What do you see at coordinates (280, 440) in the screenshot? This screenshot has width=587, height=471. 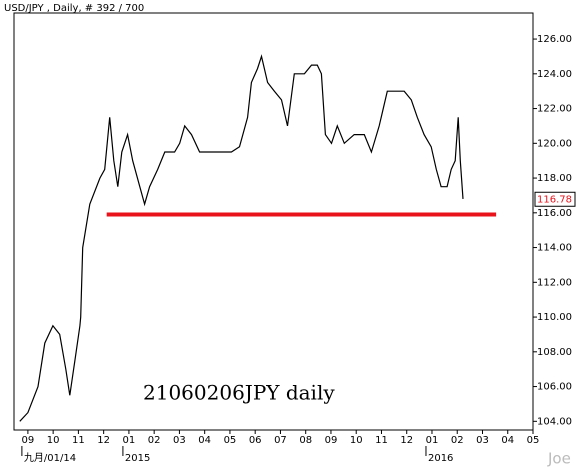 I see `x-tick-label: 07` at bounding box center [280, 440].